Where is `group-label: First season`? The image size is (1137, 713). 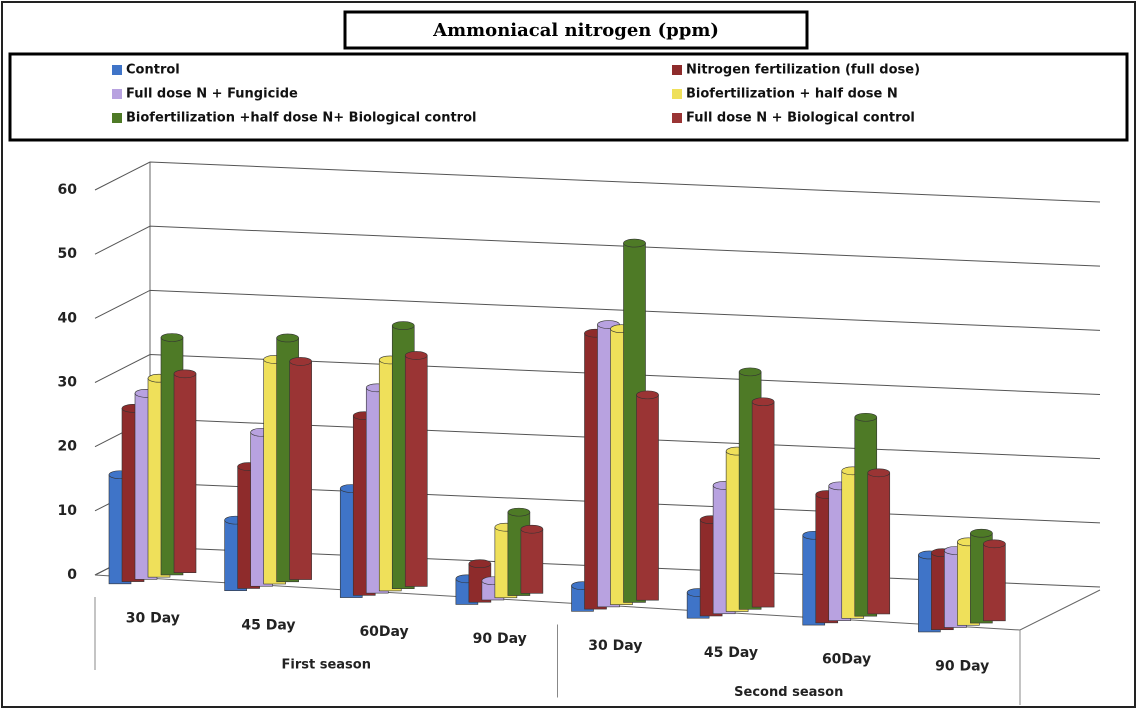
group-label: First season is located at coordinates (326, 664).